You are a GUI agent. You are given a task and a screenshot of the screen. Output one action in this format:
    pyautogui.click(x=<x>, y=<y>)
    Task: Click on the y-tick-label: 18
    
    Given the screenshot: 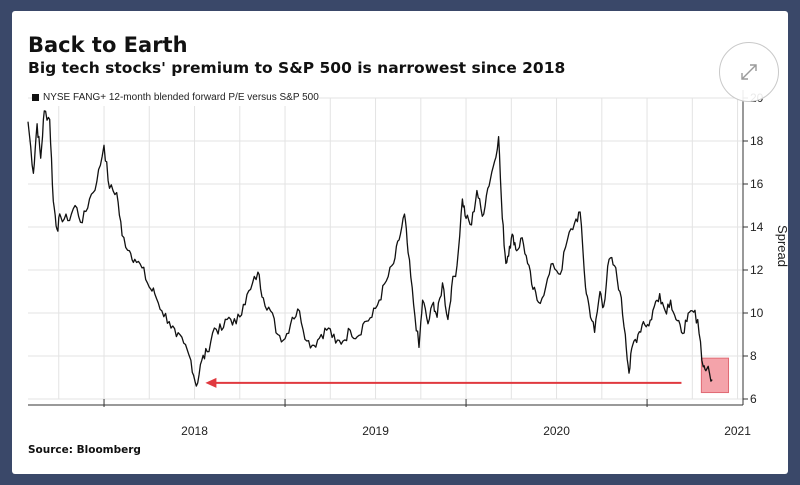 What is the action you would take?
    pyautogui.click(x=757, y=141)
    